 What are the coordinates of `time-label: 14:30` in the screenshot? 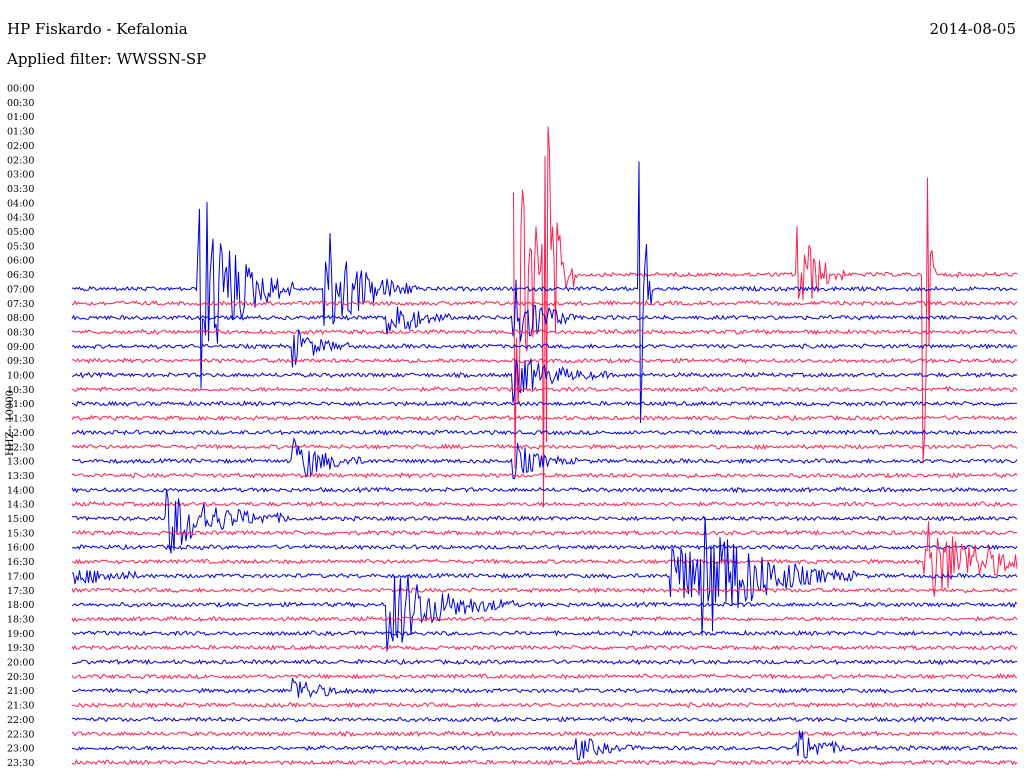 It's located at (20, 505).